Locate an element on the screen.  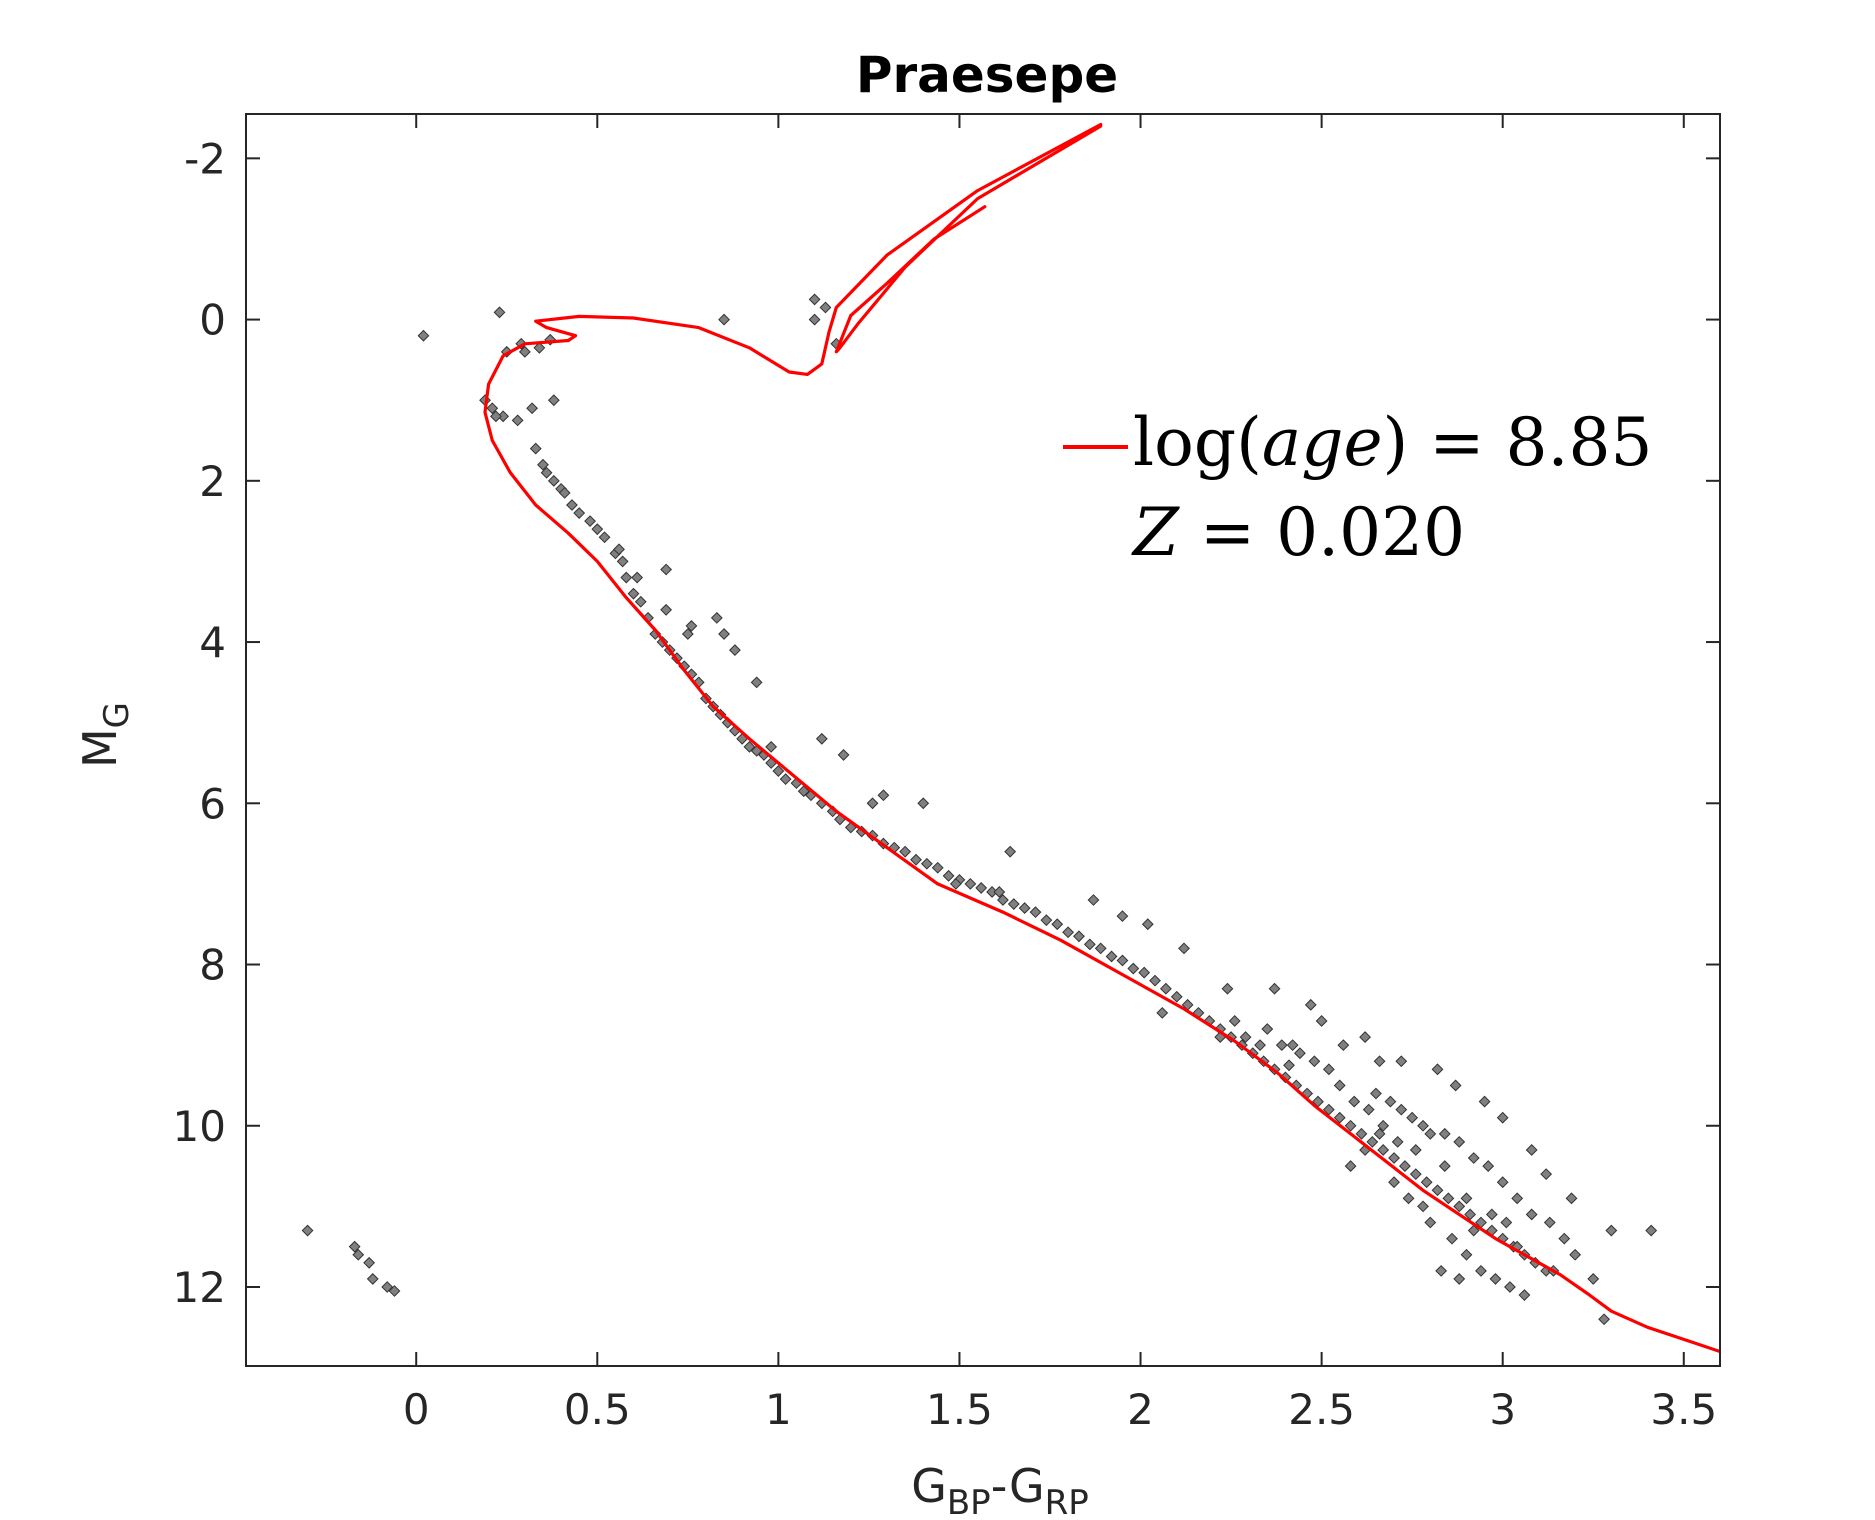
x-label-sub-bp: BP is located at coordinates (969, 1501).